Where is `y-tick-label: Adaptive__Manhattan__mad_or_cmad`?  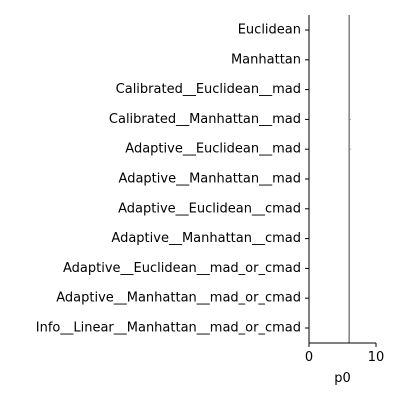
y-tick-label: Adaptive__Manhattan__mad_or_cmad is located at coordinates (178, 298).